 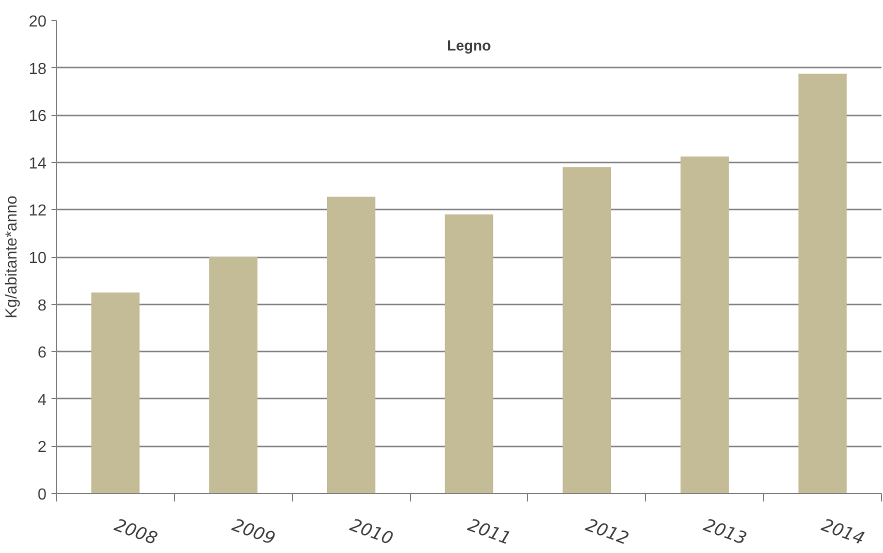 I want to click on y-tick-label: 8, so click(x=42, y=305).